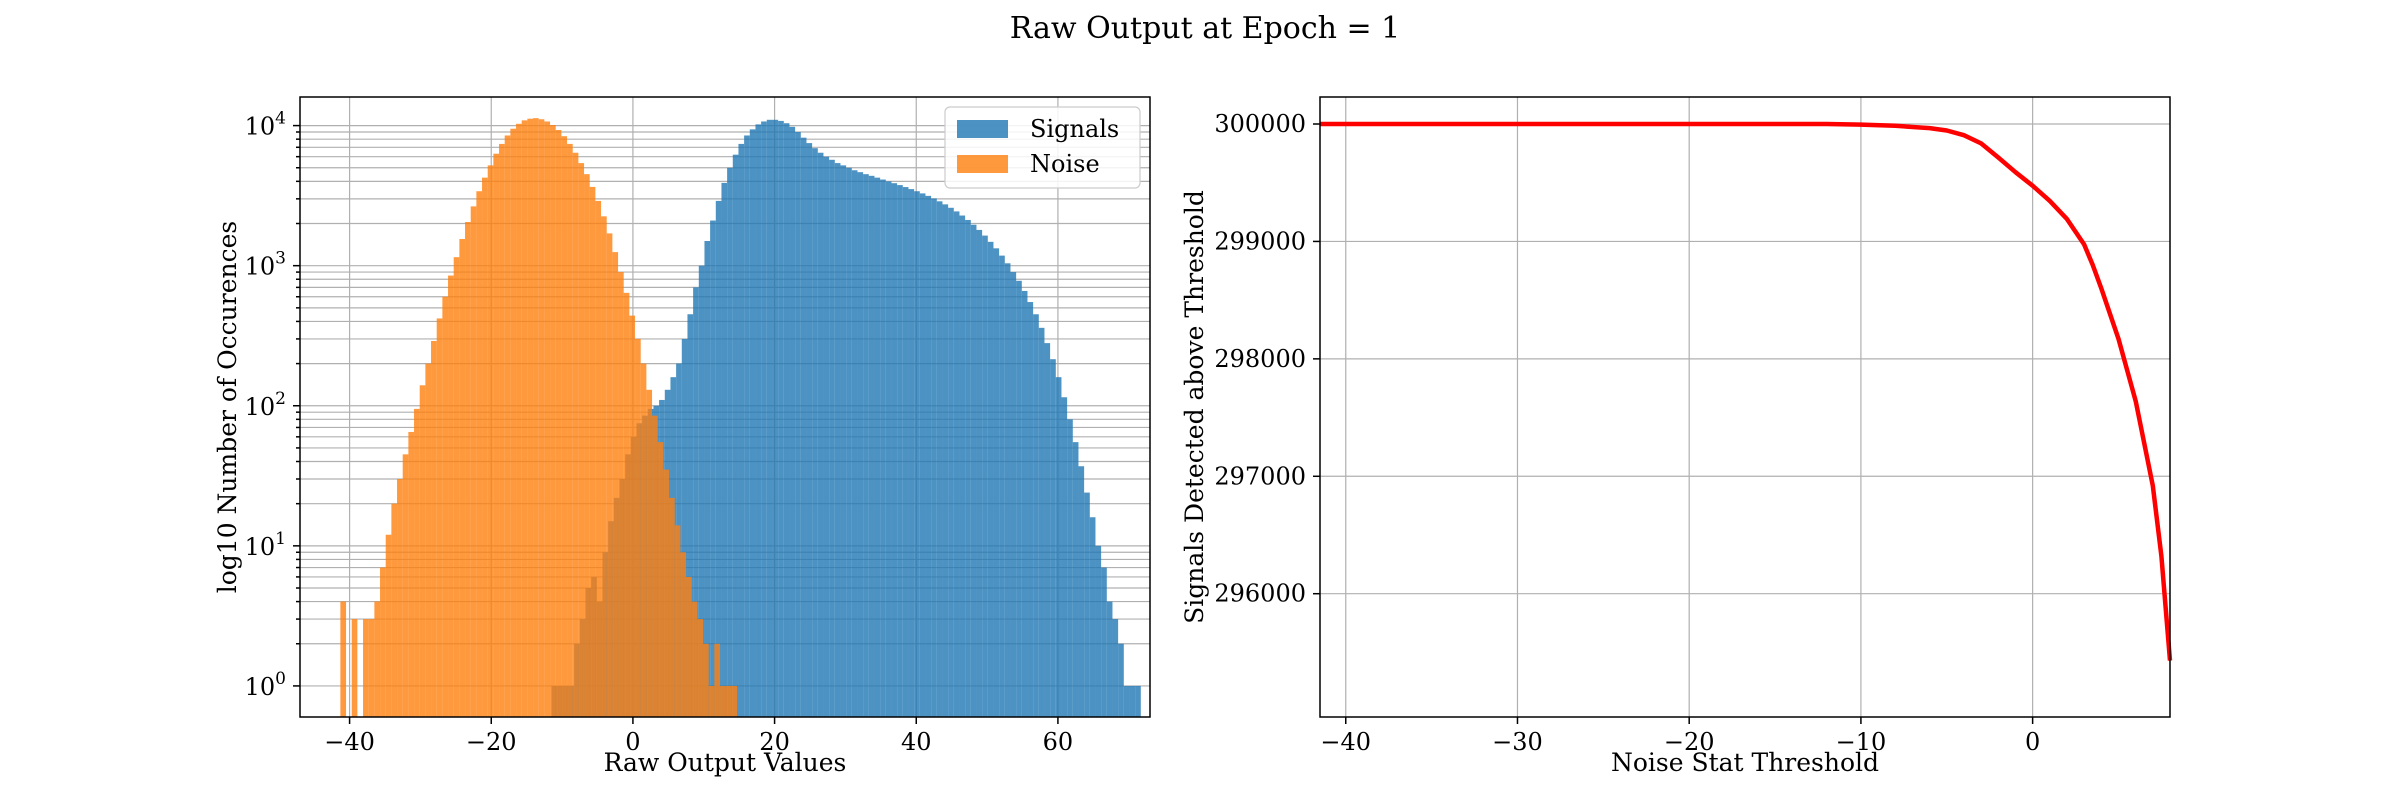 The width and height of the screenshot is (2400, 800). Describe the element at coordinates (1260, 359) in the screenshot. I see `y-tick-label: 298000` at that location.